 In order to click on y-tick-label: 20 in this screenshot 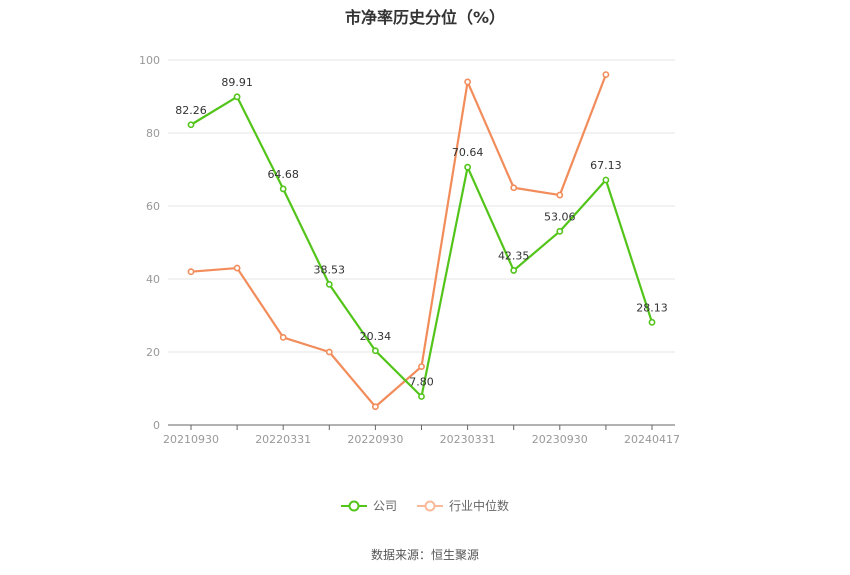, I will do `click(153, 352)`.